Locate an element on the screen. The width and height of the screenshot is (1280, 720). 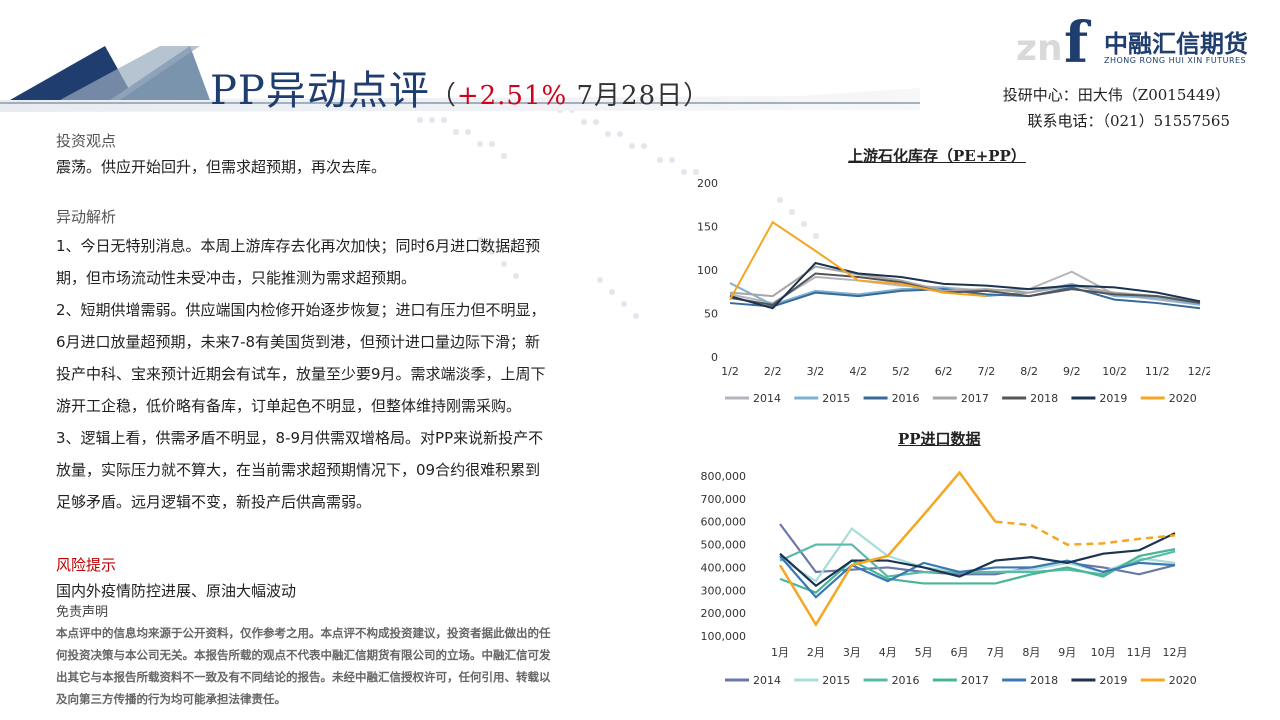
y-tick-label: 500,000 is located at coordinates (724, 545).